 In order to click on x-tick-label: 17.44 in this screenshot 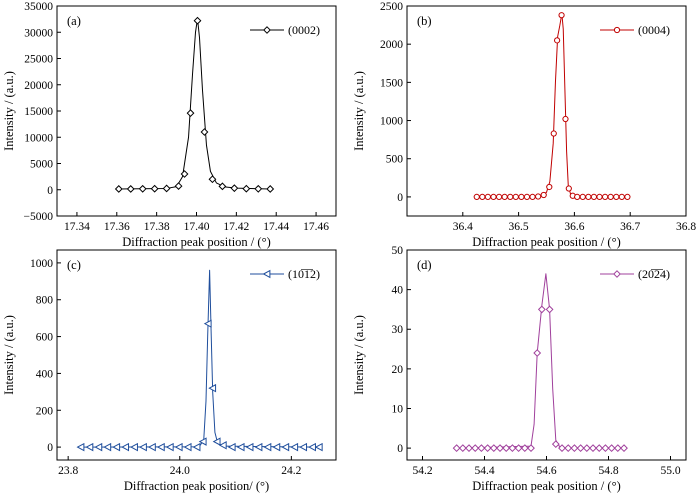, I will do `click(276, 227)`.